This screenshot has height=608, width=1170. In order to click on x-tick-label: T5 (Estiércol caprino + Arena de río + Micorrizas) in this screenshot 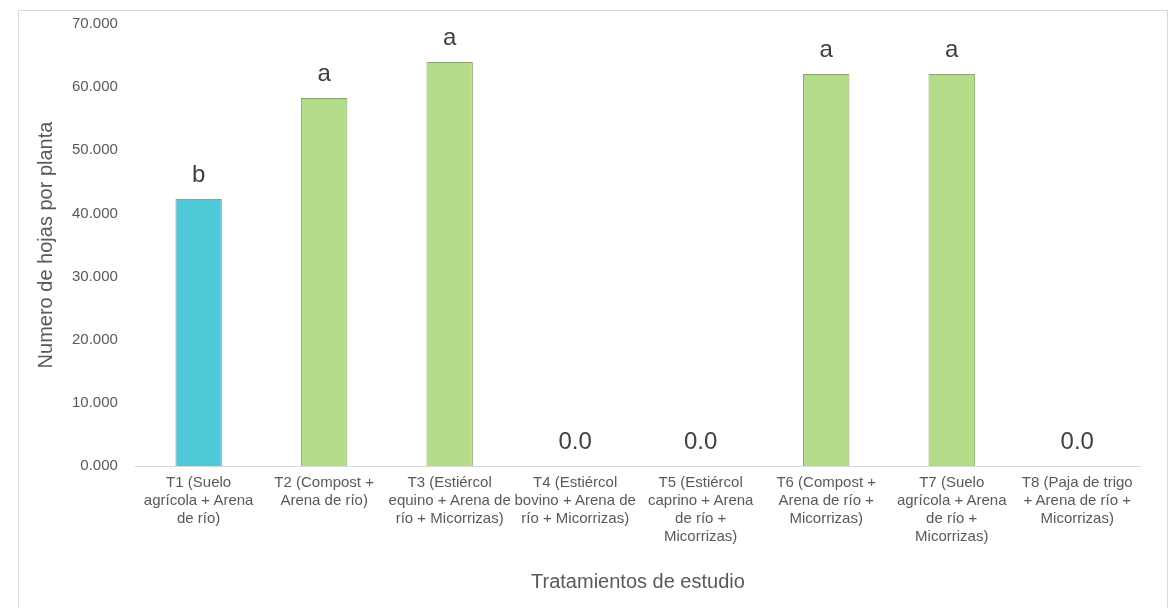, I will do `click(701, 509)`.